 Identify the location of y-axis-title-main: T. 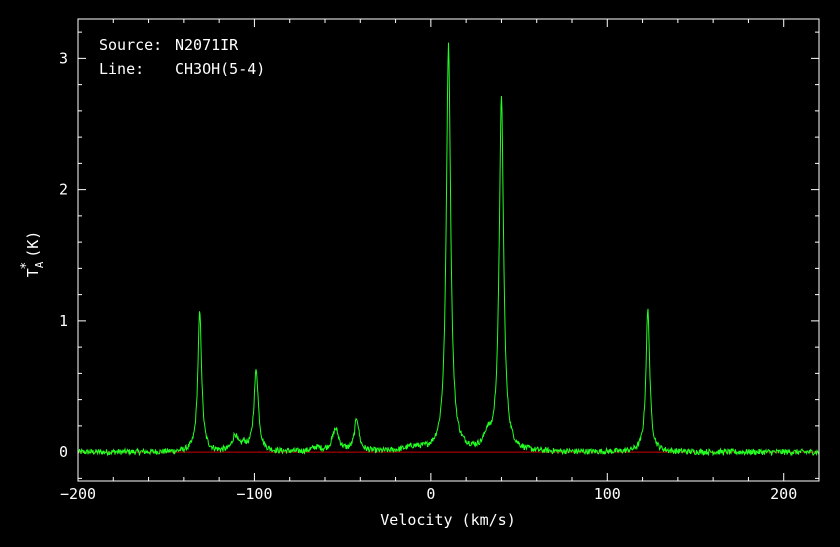
(33, 272).